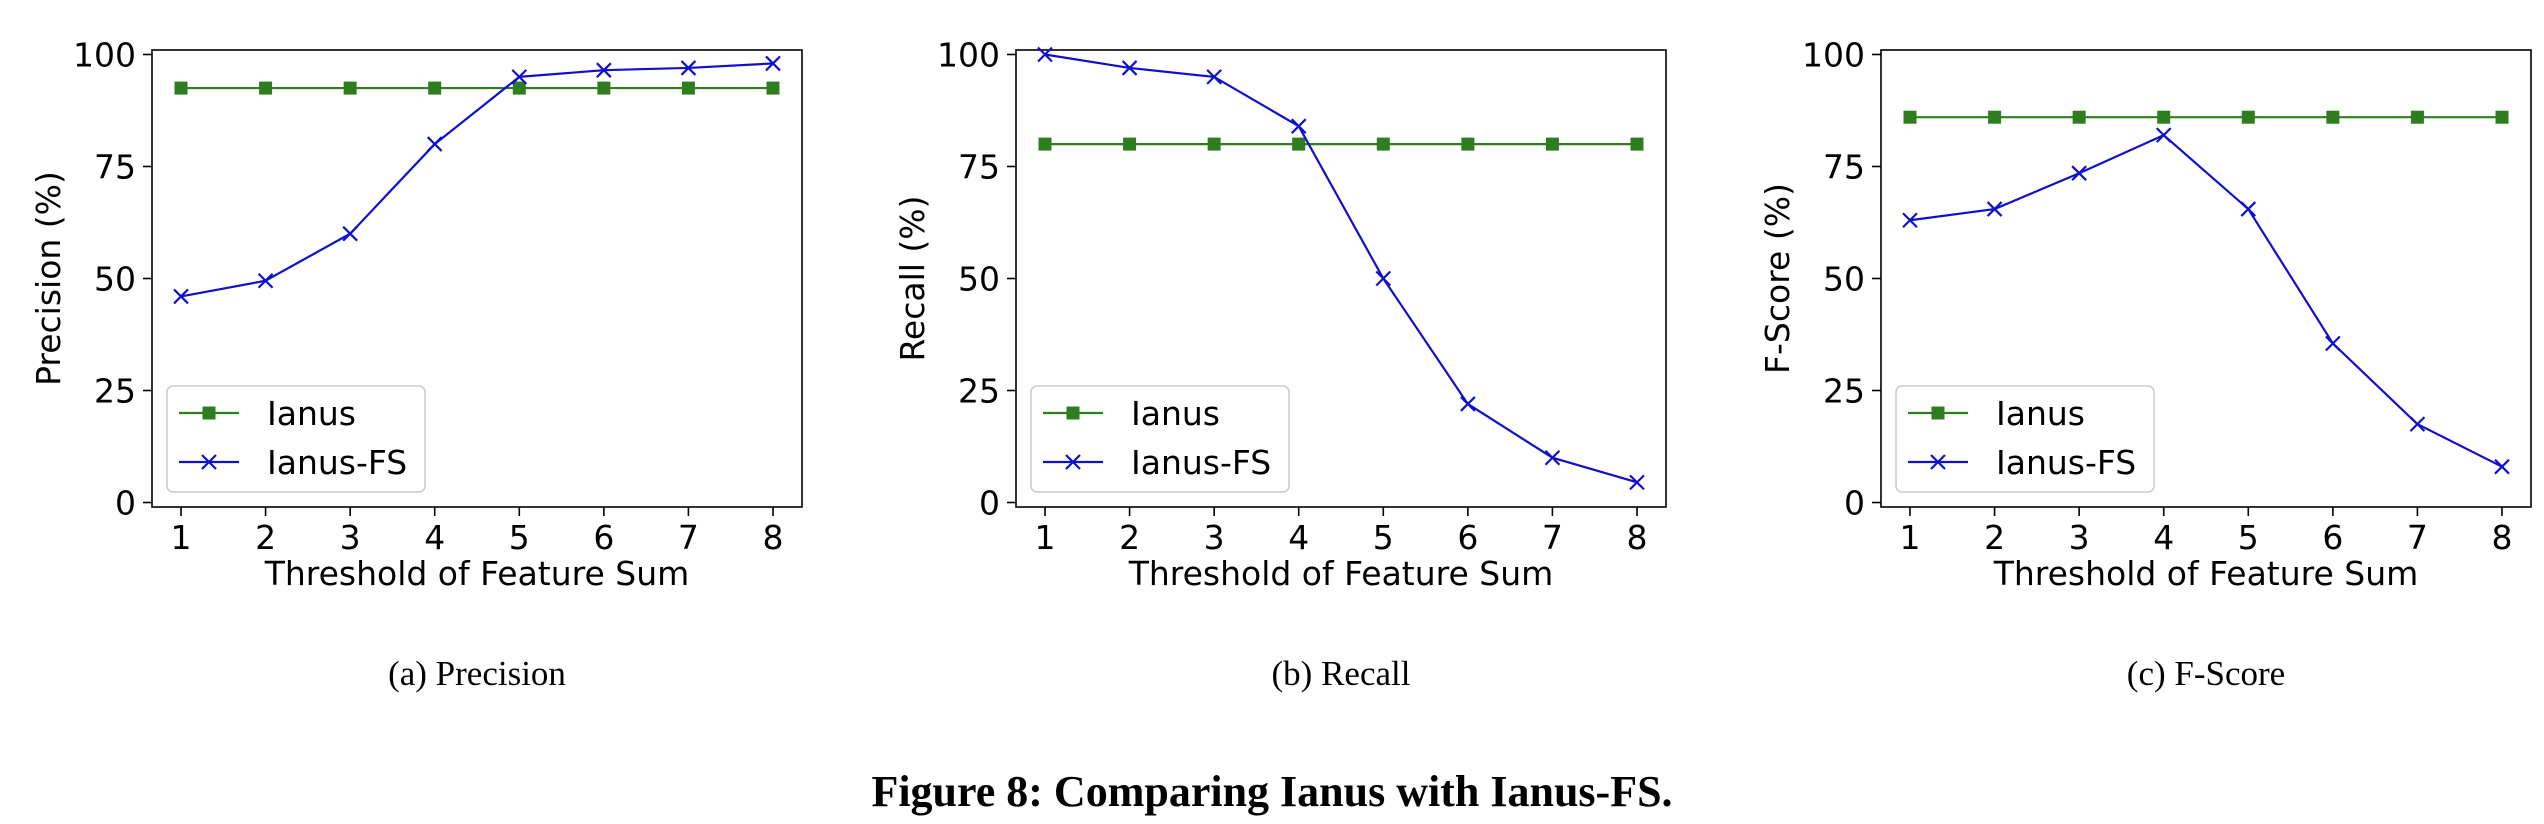 Image resolution: width=2544 pixels, height=824 pixels. I want to click on y-axis-label: F-Score (%), so click(1777, 278).